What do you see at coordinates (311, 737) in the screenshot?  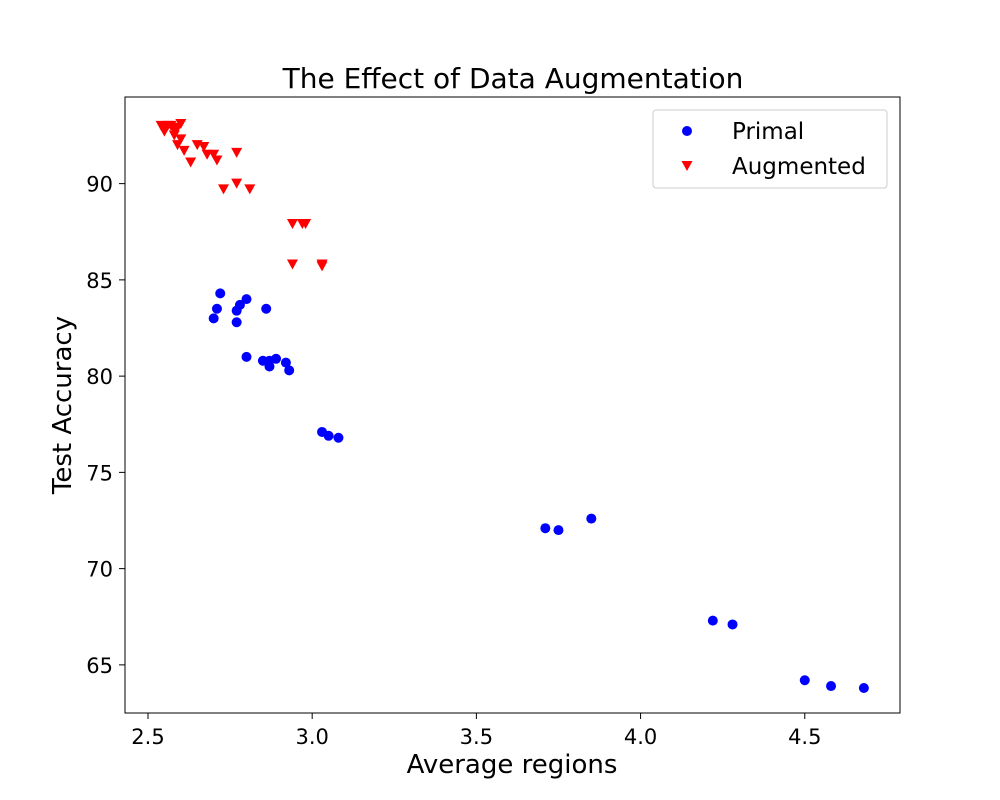 I see `x-tick-label: 3.0` at bounding box center [311, 737].